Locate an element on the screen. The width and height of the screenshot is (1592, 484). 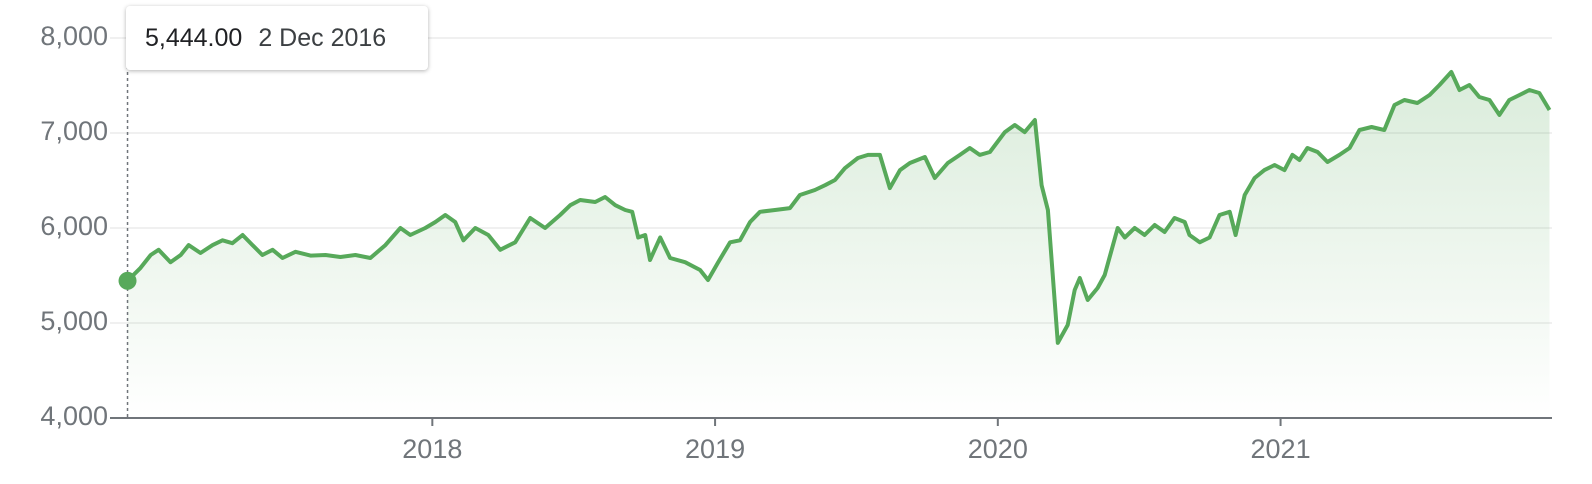
x-tick-label: 2019 is located at coordinates (715, 449).